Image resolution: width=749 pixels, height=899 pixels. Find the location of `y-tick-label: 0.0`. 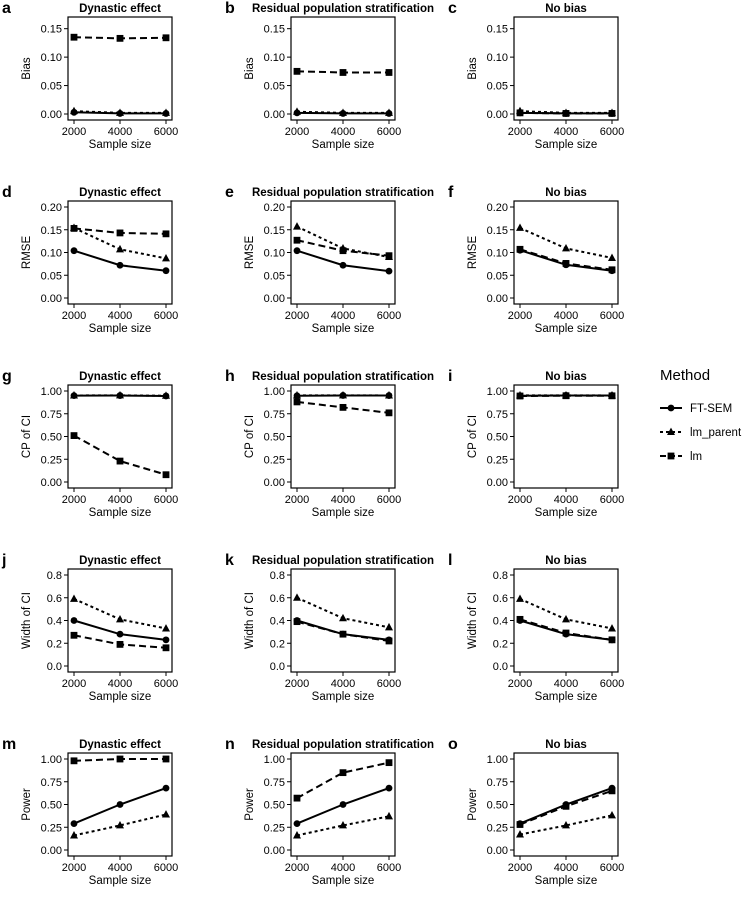

y-tick-label: 0.0 is located at coordinates (500, 667).